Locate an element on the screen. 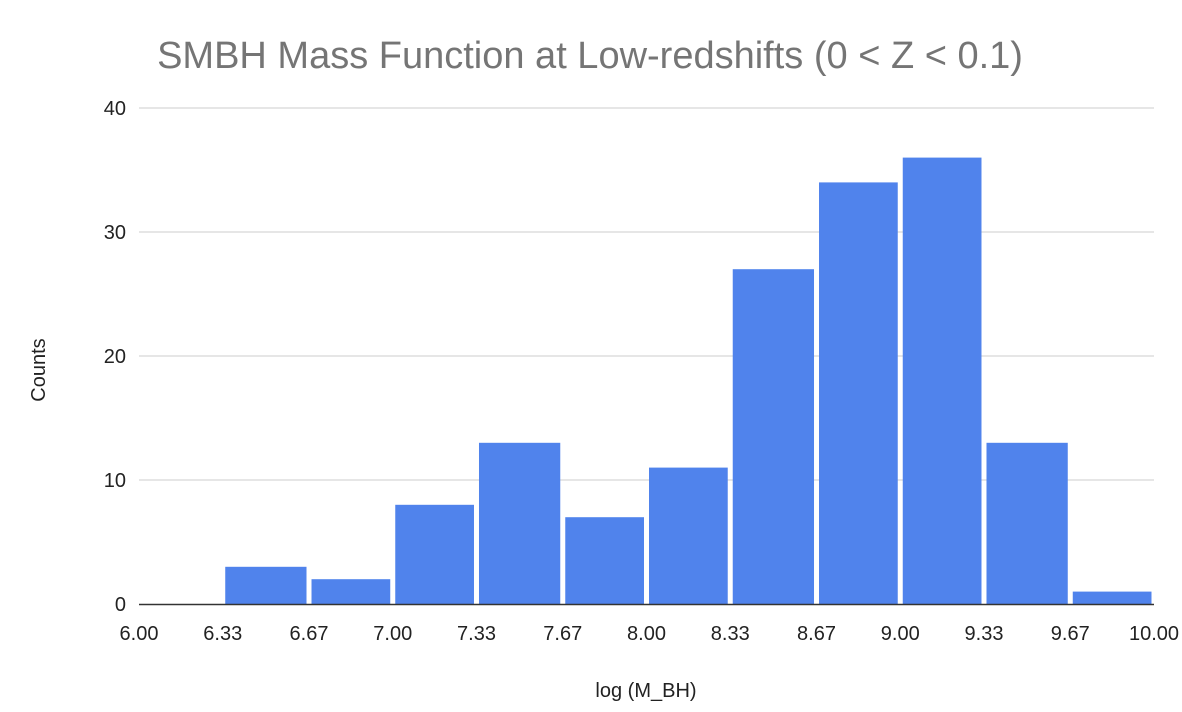 This screenshot has height=712, width=1182. x-tick-label: 7.67 is located at coordinates (562, 634).